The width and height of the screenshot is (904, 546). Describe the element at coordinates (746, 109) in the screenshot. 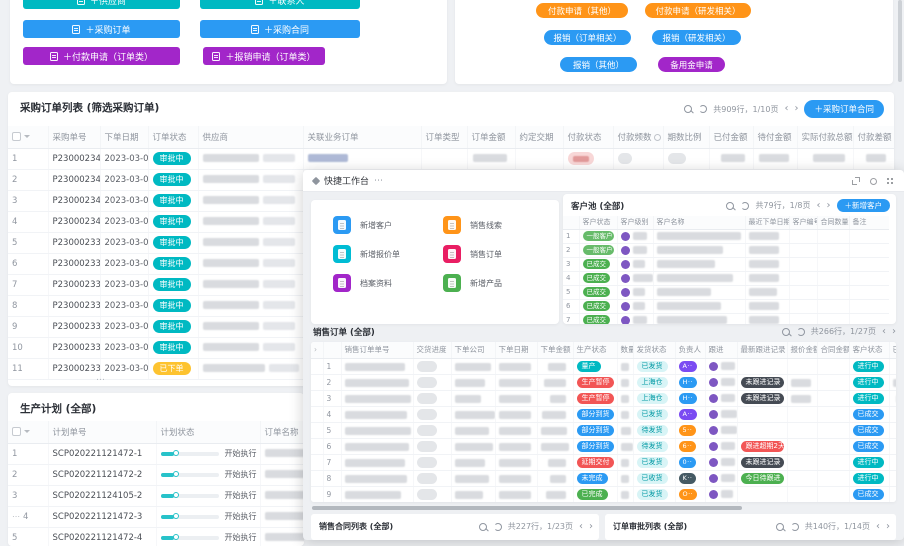

I see `pagination-text: 共909行，1/10页` at that location.